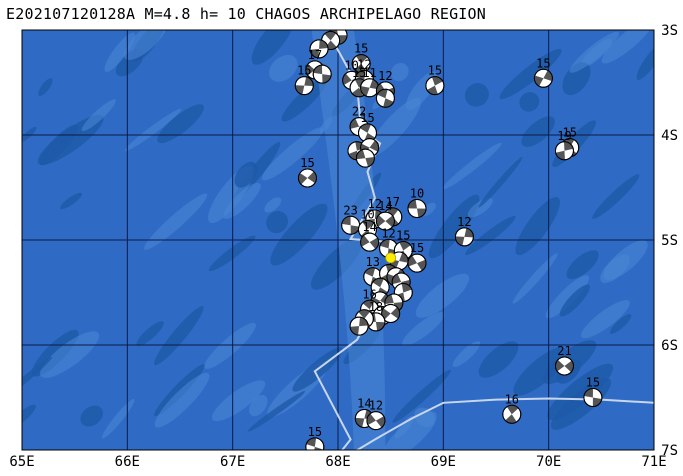  What do you see at coordinates (315, 55) in the screenshot?
I see `depth-label: 17` at bounding box center [315, 55].